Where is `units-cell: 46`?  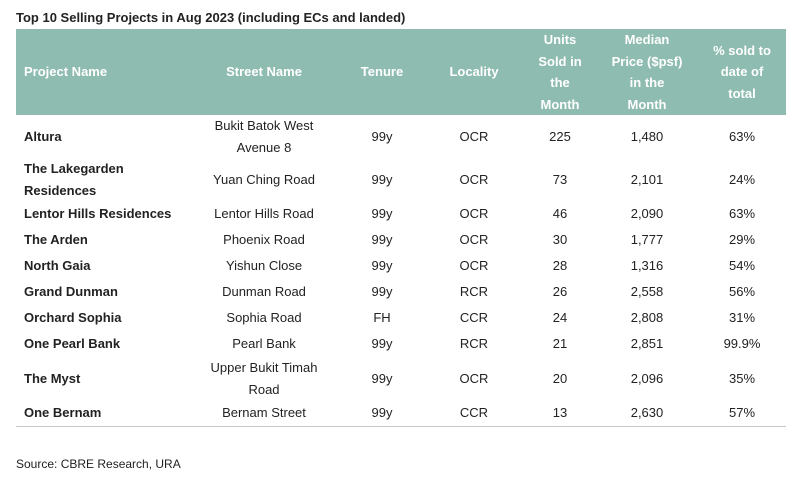
units-cell: 46 is located at coordinates (560, 214).